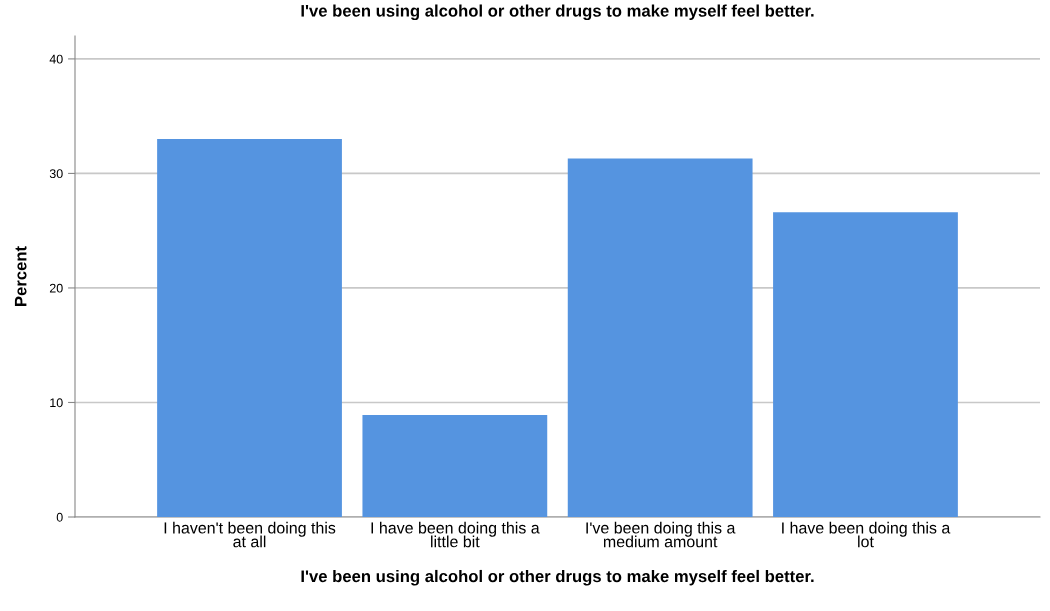 The height and width of the screenshot is (611, 1050). Describe the element at coordinates (56, 174) in the screenshot. I see `y-tick-label: 30` at that location.